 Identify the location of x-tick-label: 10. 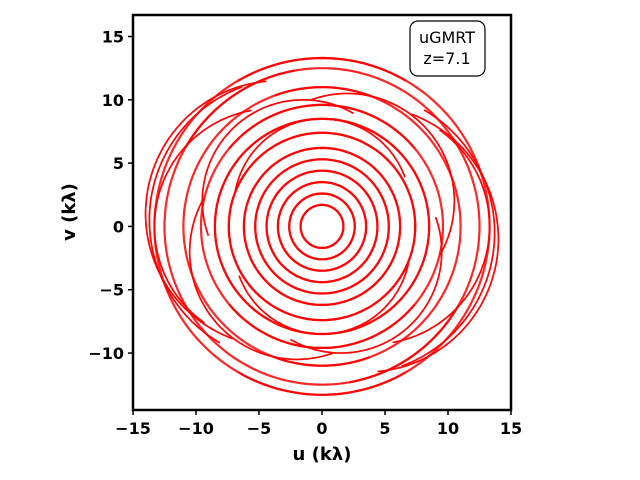
(448, 428).